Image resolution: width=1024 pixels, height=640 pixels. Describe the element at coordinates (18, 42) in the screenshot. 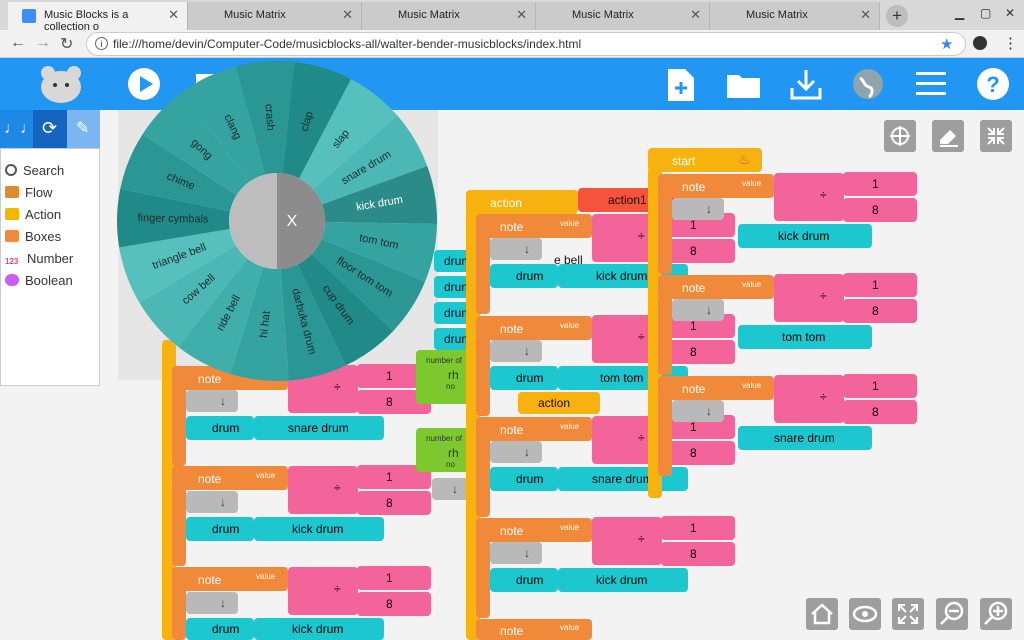

I see `back-icon: ←` at that location.